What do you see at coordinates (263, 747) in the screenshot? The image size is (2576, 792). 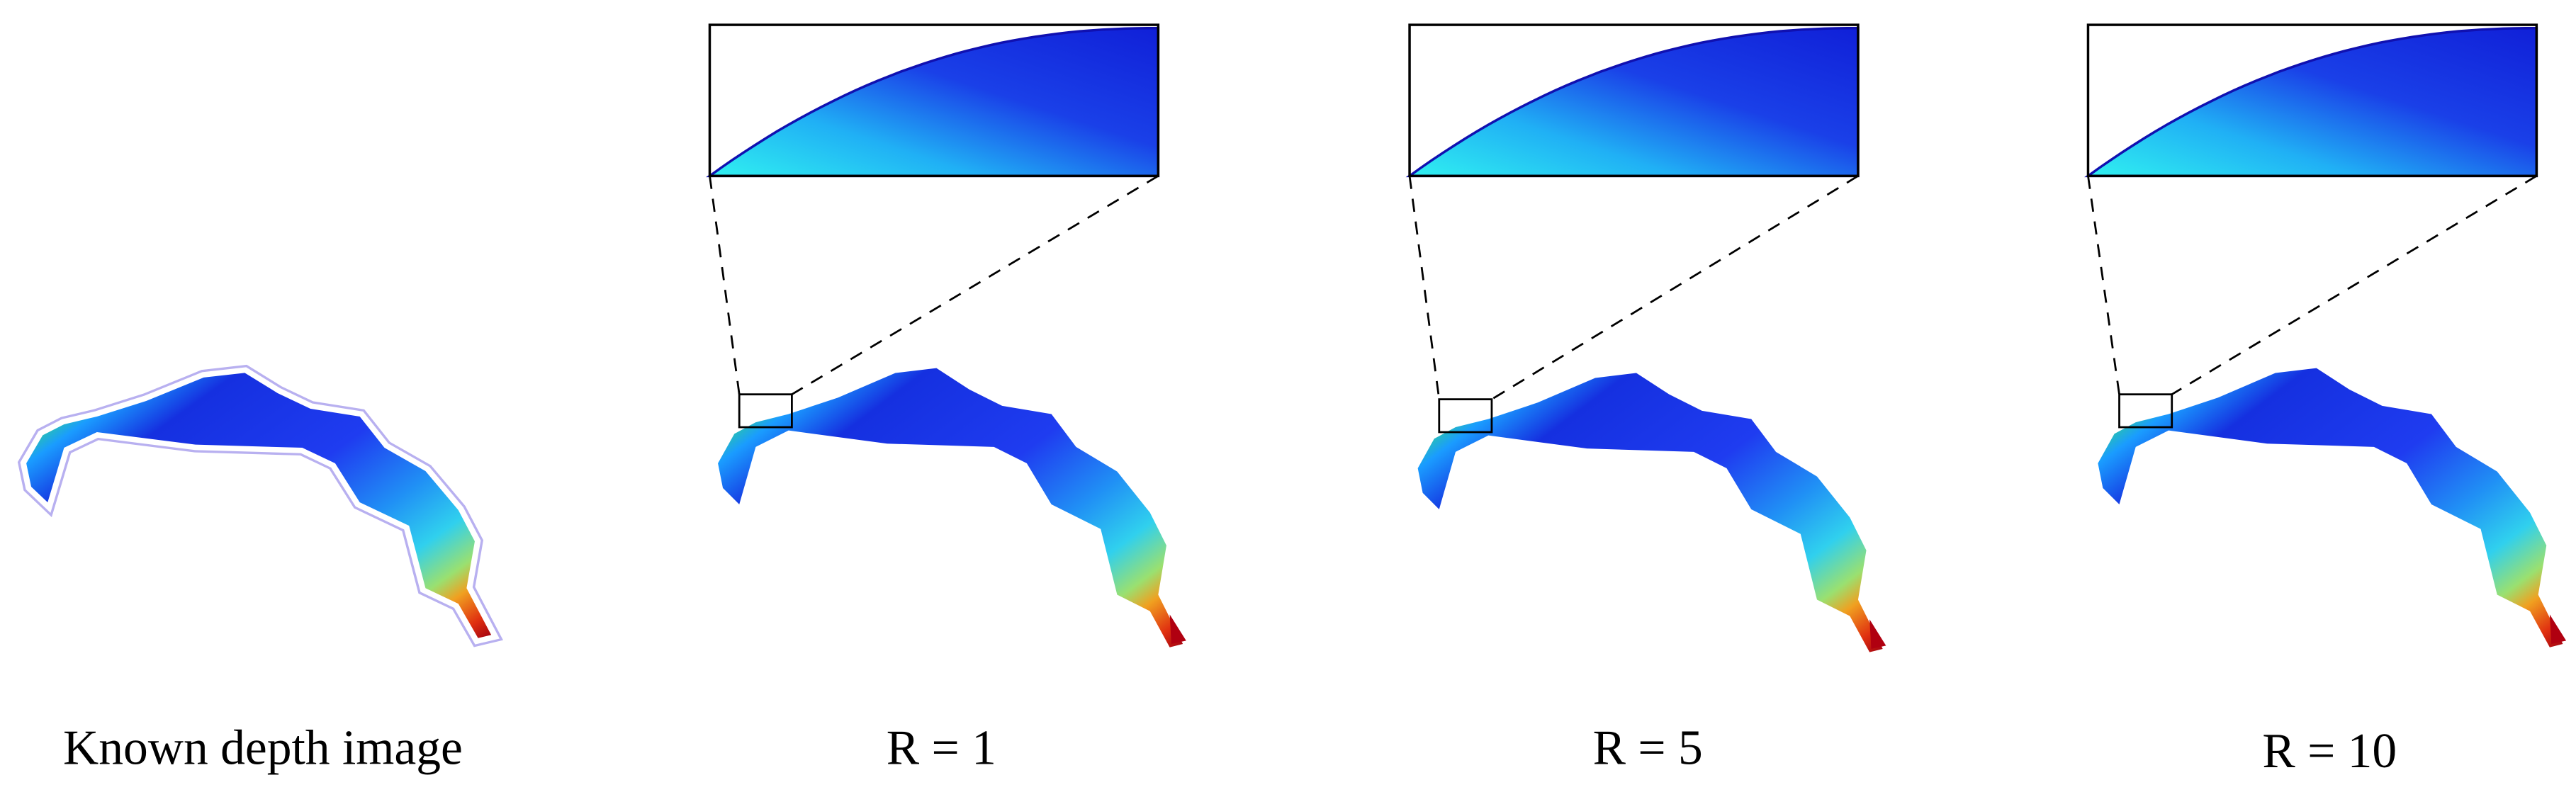 I see `caption: Known depth image` at bounding box center [263, 747].